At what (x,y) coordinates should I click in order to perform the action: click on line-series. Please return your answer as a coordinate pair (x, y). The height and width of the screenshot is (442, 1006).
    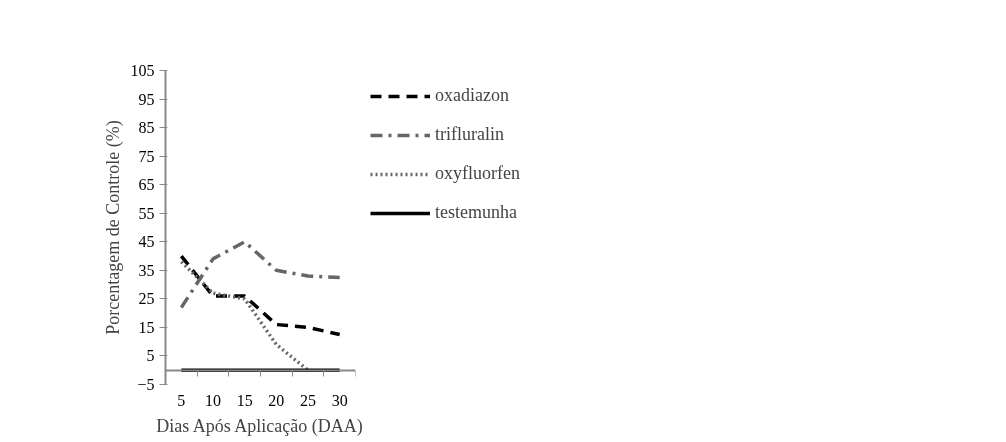
    Looking at the image, I should click on (260, 295).